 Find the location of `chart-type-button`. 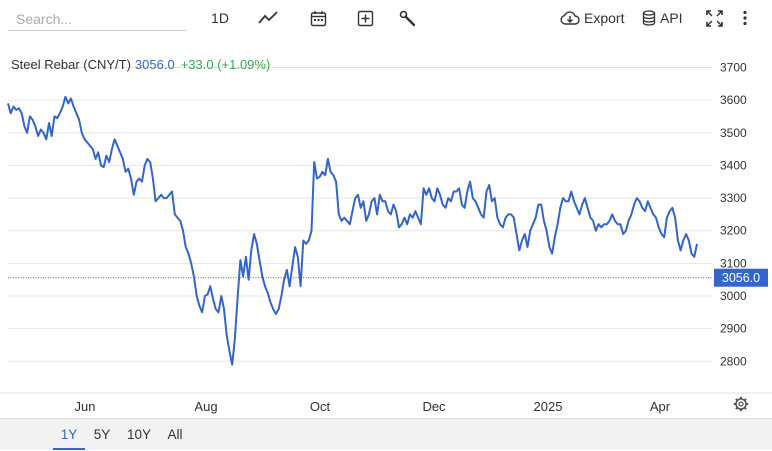

chart-type-button is located at coordinates (268, 18).